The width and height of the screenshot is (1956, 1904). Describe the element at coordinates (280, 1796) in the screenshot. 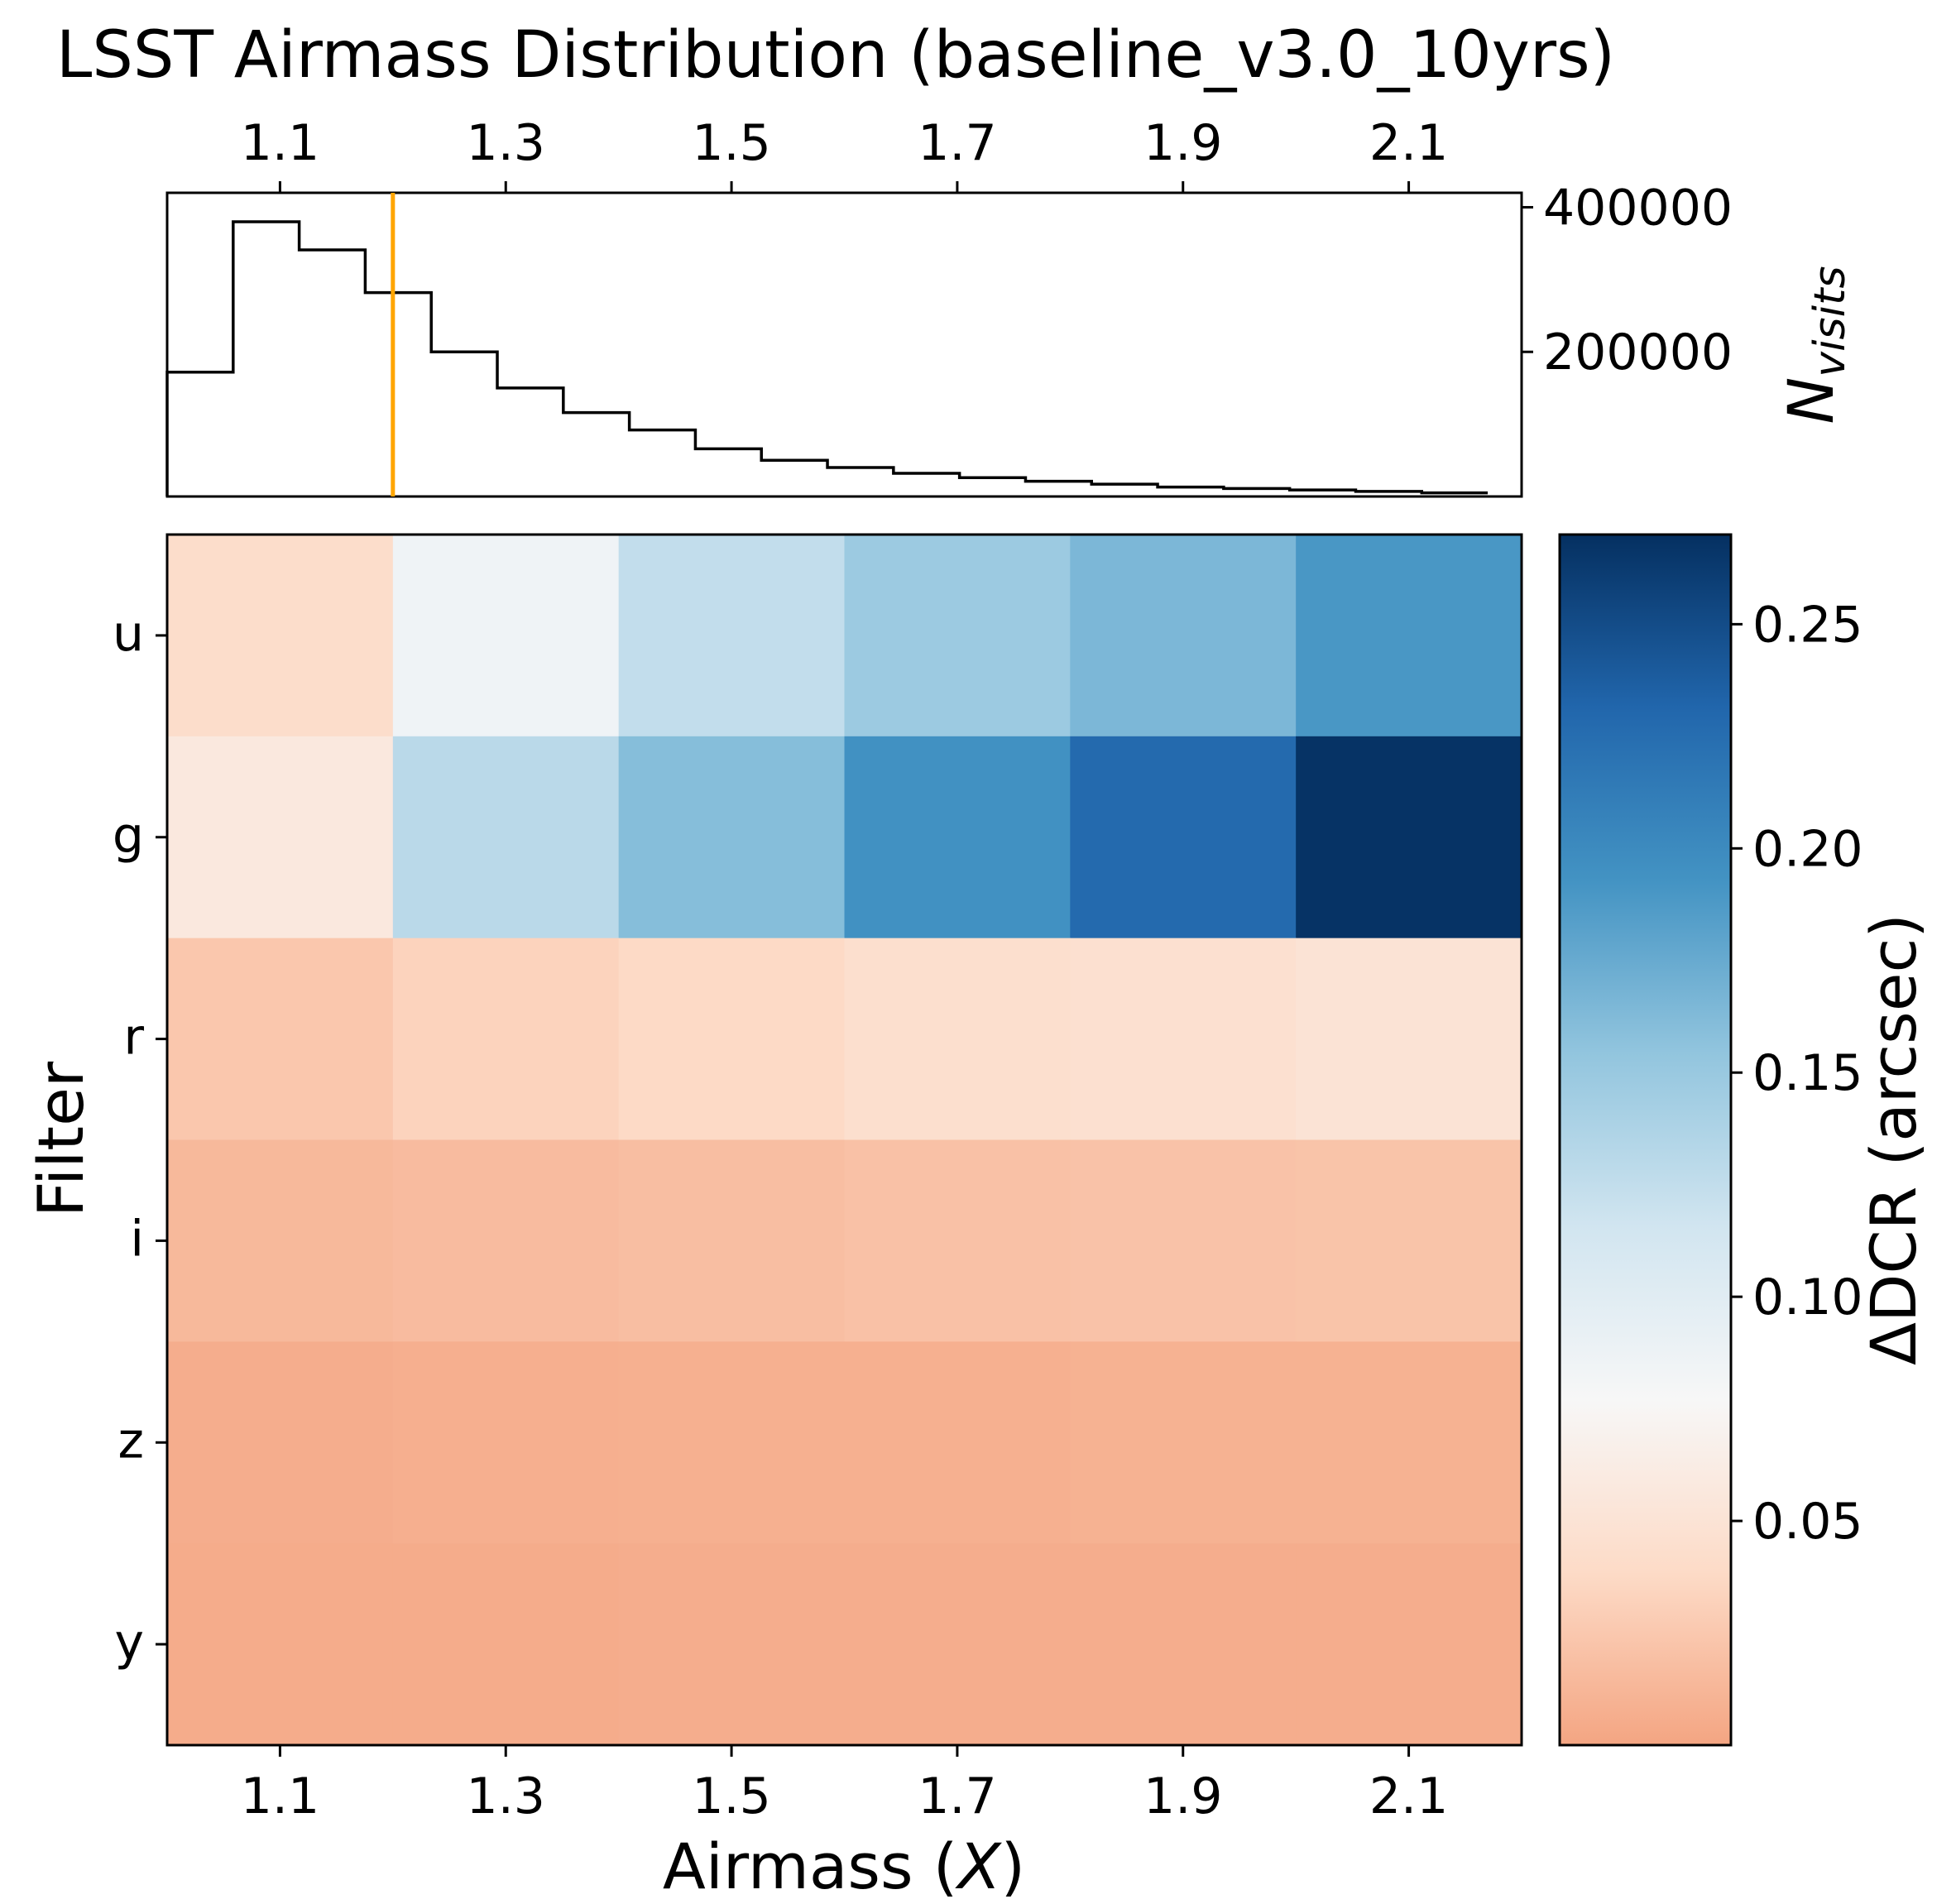

I see `heatmap-x-tick-label: 1.1` at that location.